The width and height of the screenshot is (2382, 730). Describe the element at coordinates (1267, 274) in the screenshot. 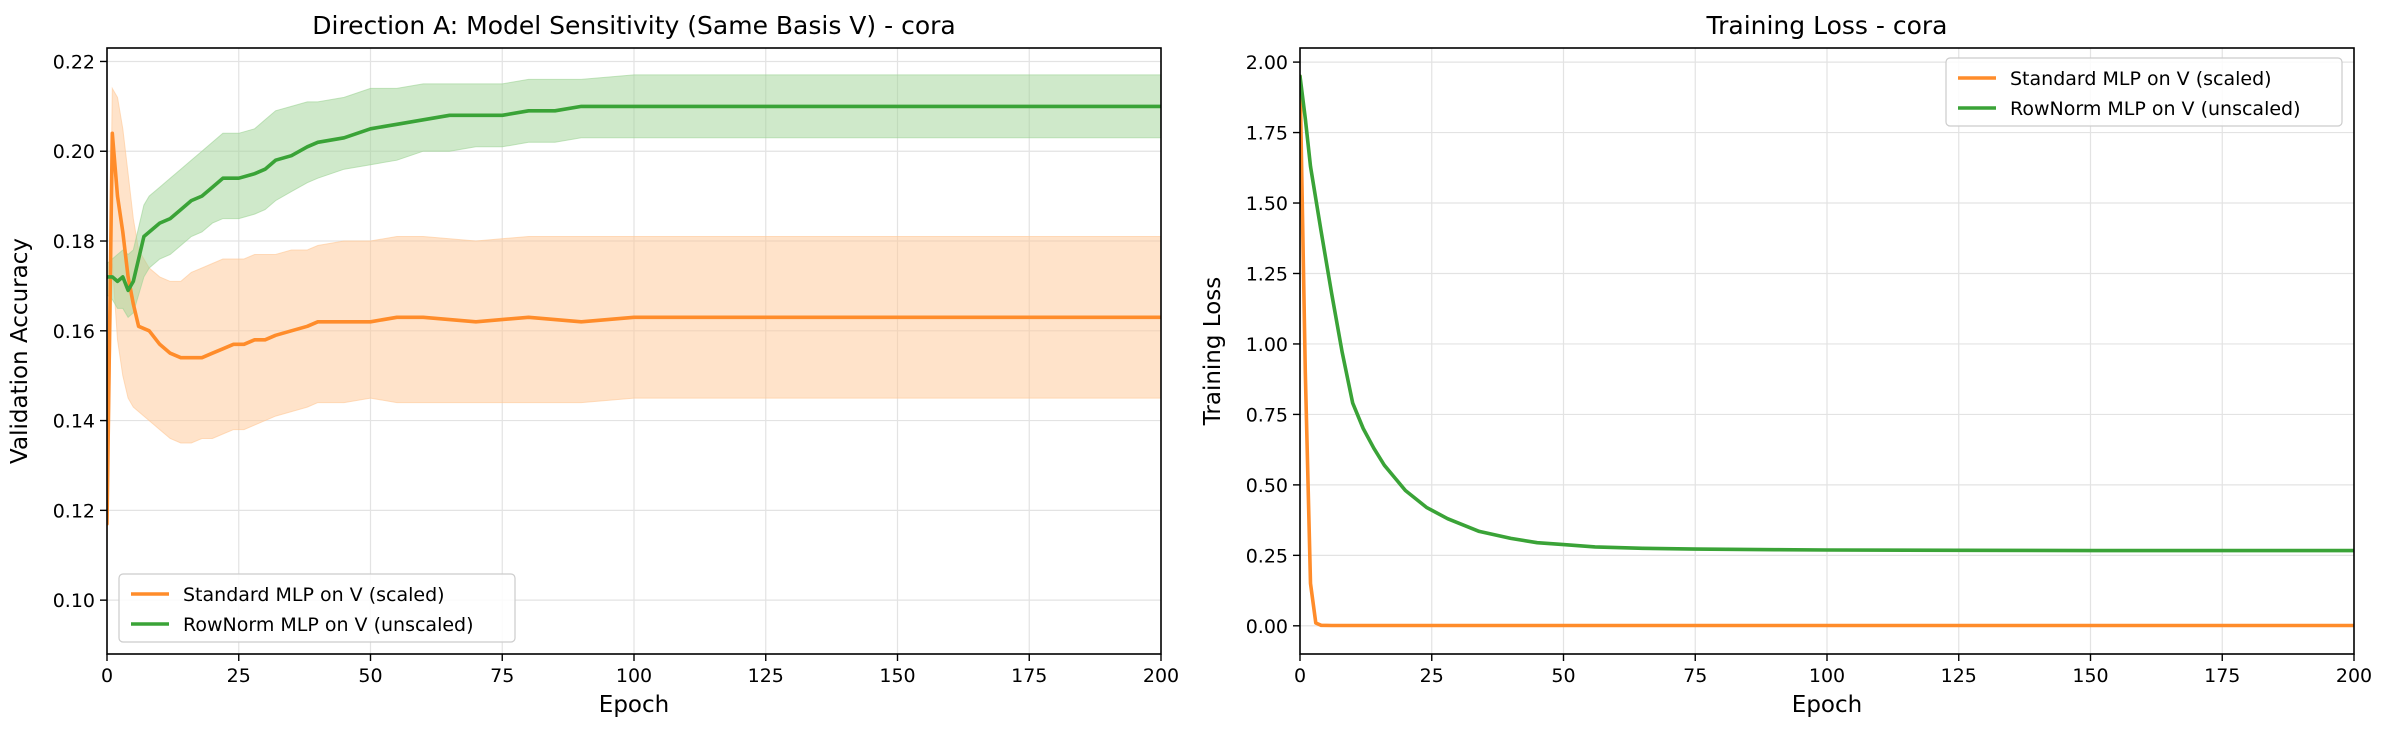

I see `y-tick-label-5: 1.25` at that location.